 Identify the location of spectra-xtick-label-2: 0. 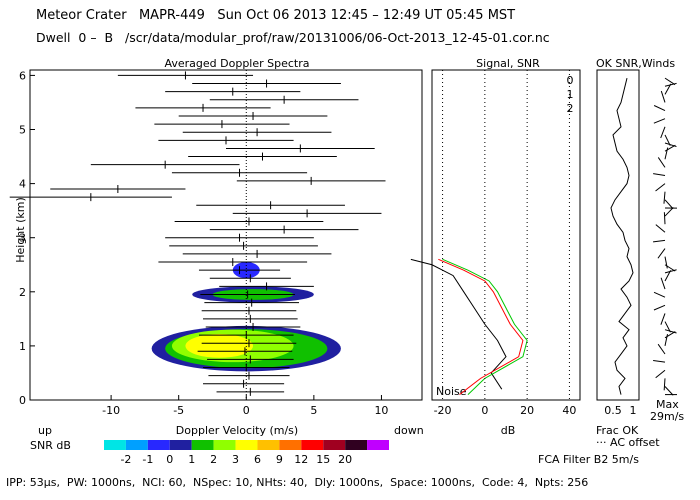
(246, 410).